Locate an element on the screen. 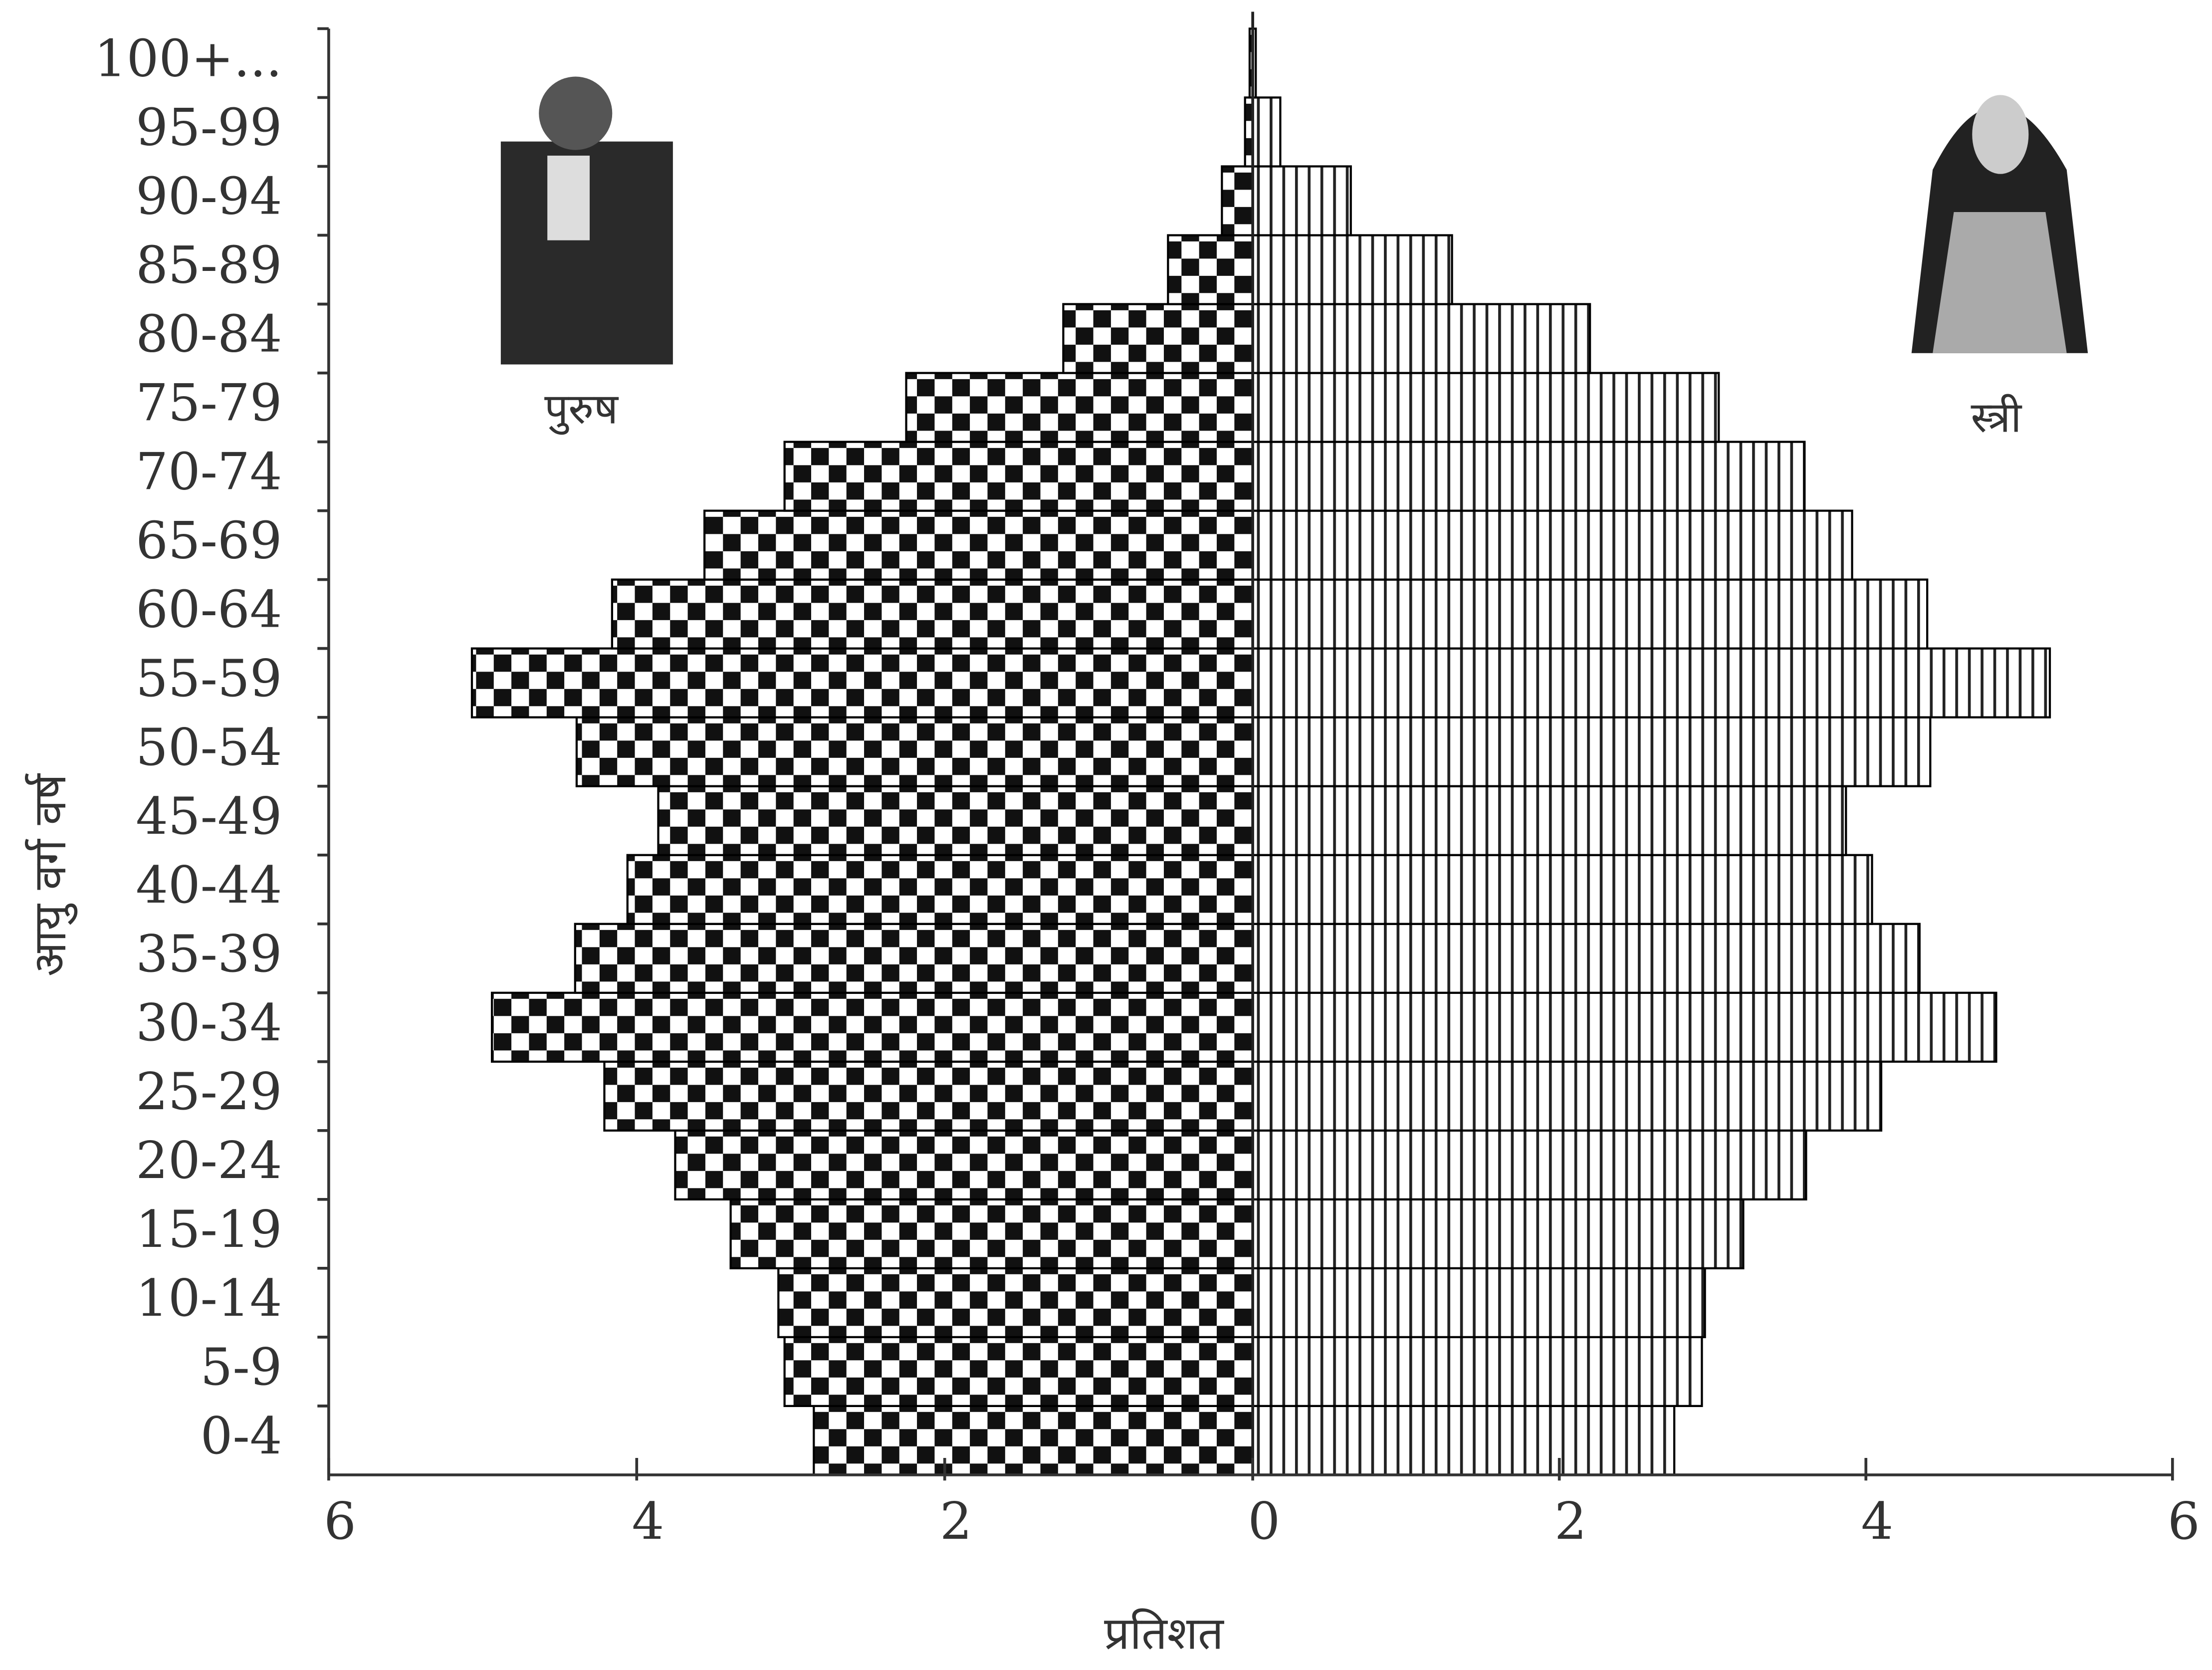  y-axis-label: आयु वर्ग वर्ष is located at coordinates (51, 875).